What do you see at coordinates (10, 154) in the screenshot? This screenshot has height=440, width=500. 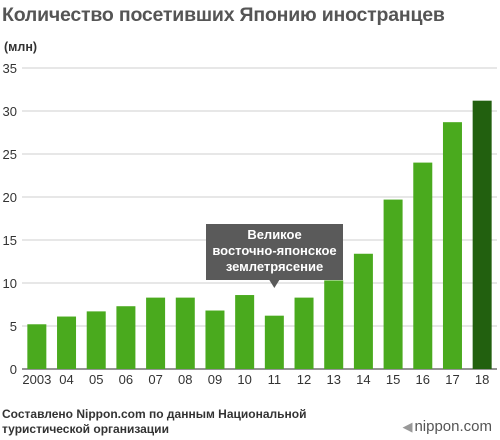 I see `y-tick-label: 25` at bounding box center [10, 154].